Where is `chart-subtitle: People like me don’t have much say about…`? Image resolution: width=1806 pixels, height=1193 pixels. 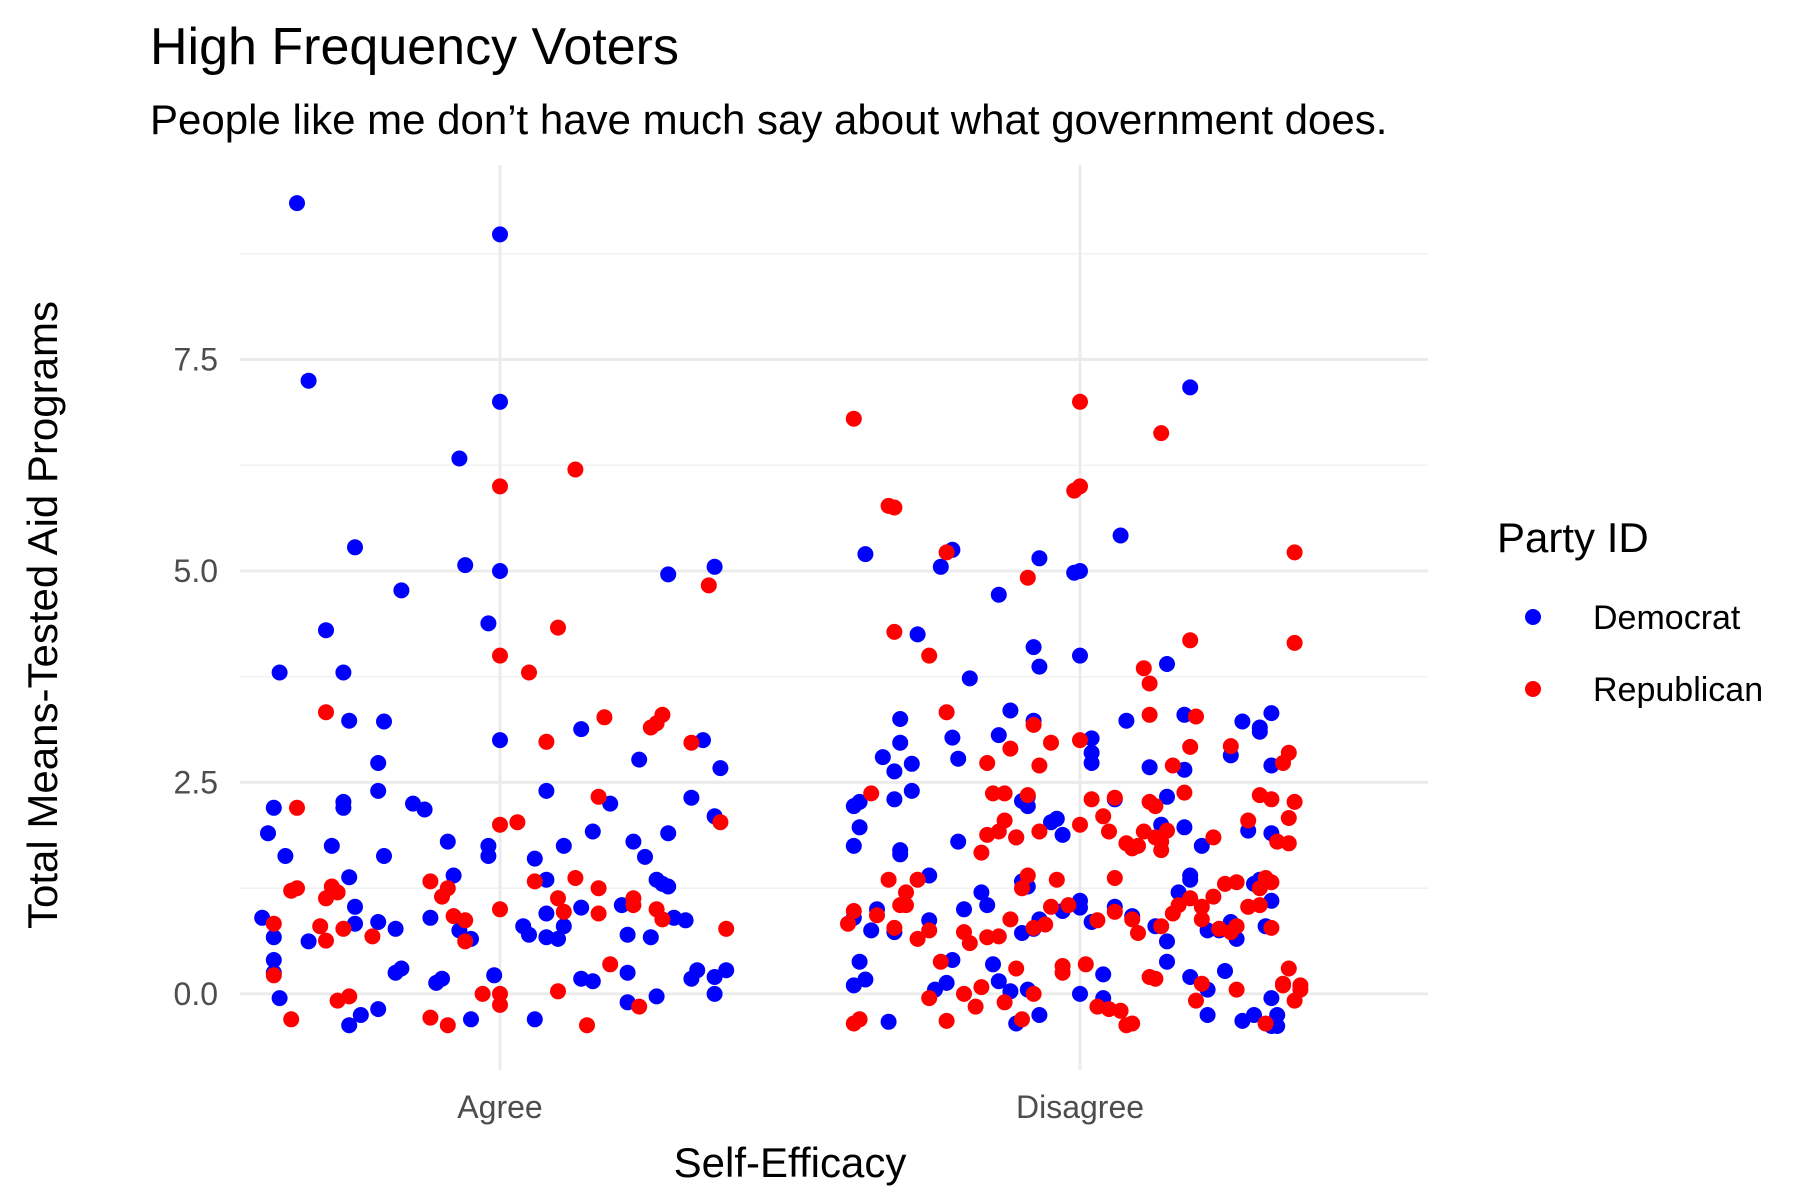 chart-subtitle: People like me don’t have much say about… is located at coordinates (768, 119).